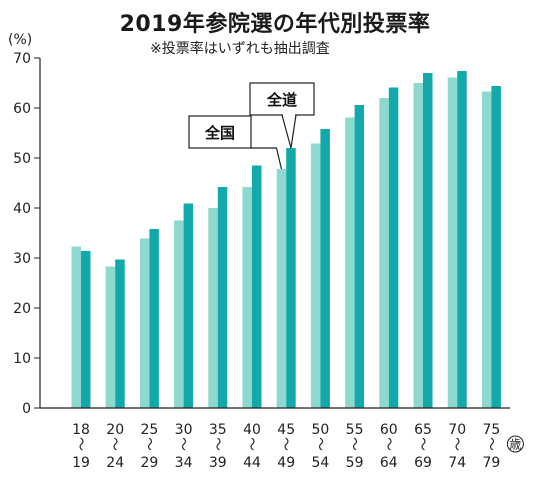  What do you see at coordinates (491, 463) in the screenshot?
I see `x-tick-label-to: 79` at bounding box center [491, 463].